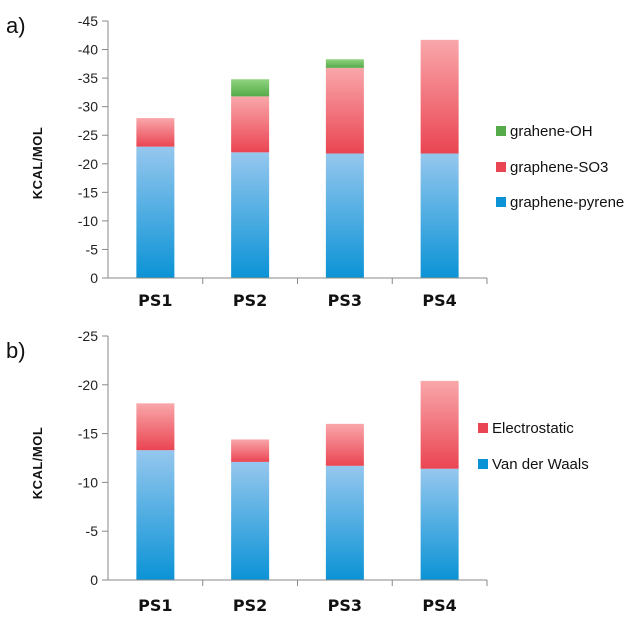  I want to click on category-labels-b: PS1 PS2 PS3 PS4, so click(297, 605).